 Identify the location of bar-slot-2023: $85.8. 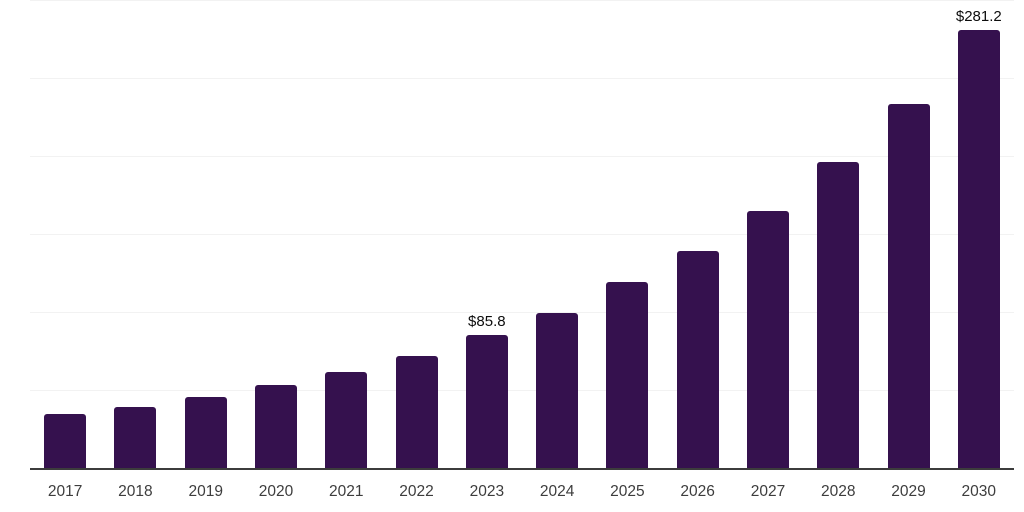
(487, 235).